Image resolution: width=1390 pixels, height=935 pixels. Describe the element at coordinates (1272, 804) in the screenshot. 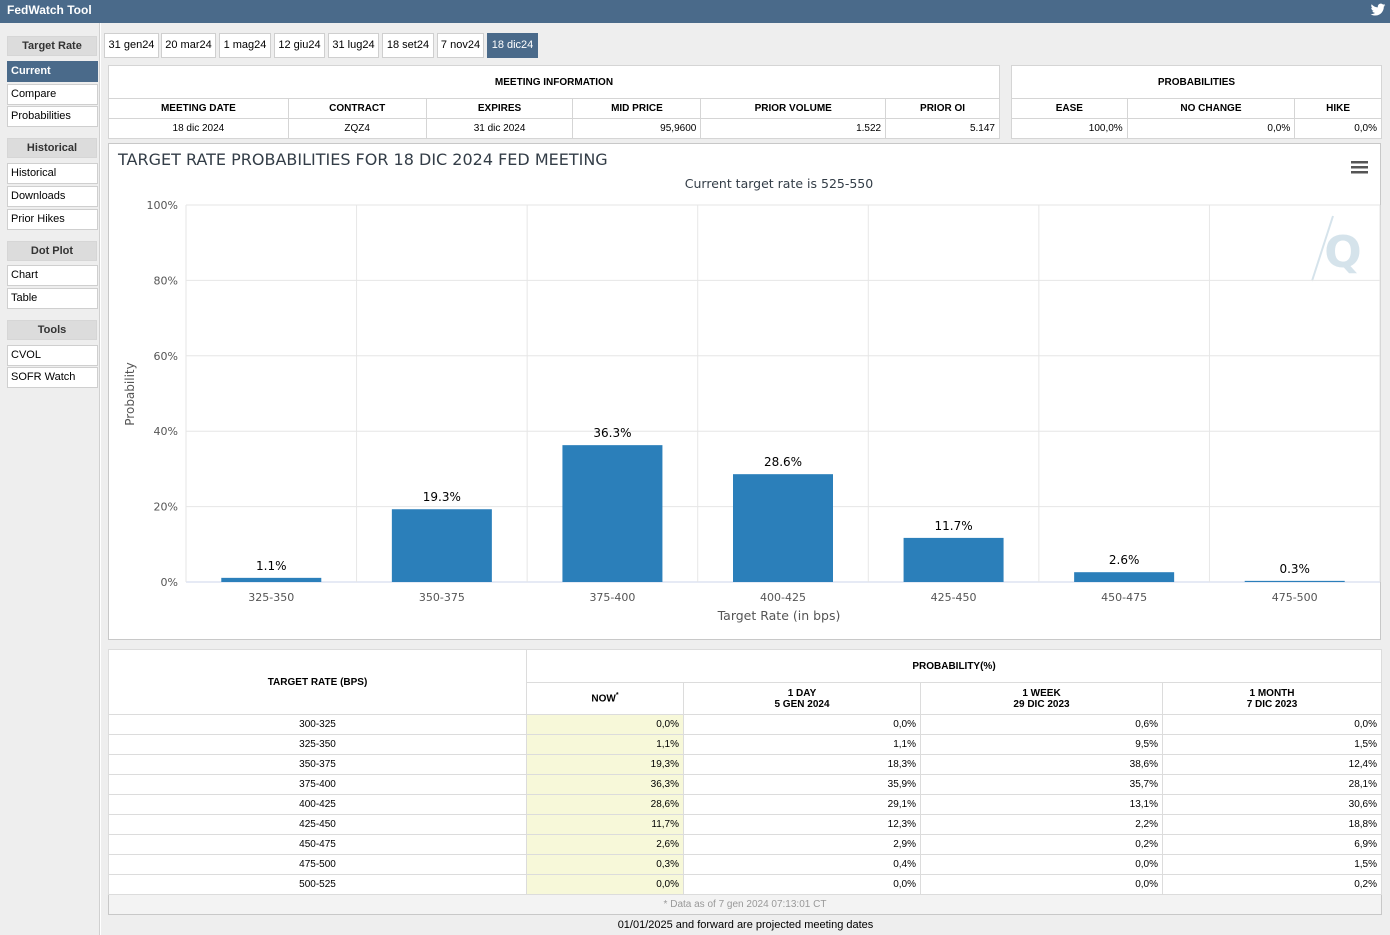

I see `one-month-cell: 30,6%` at that location.